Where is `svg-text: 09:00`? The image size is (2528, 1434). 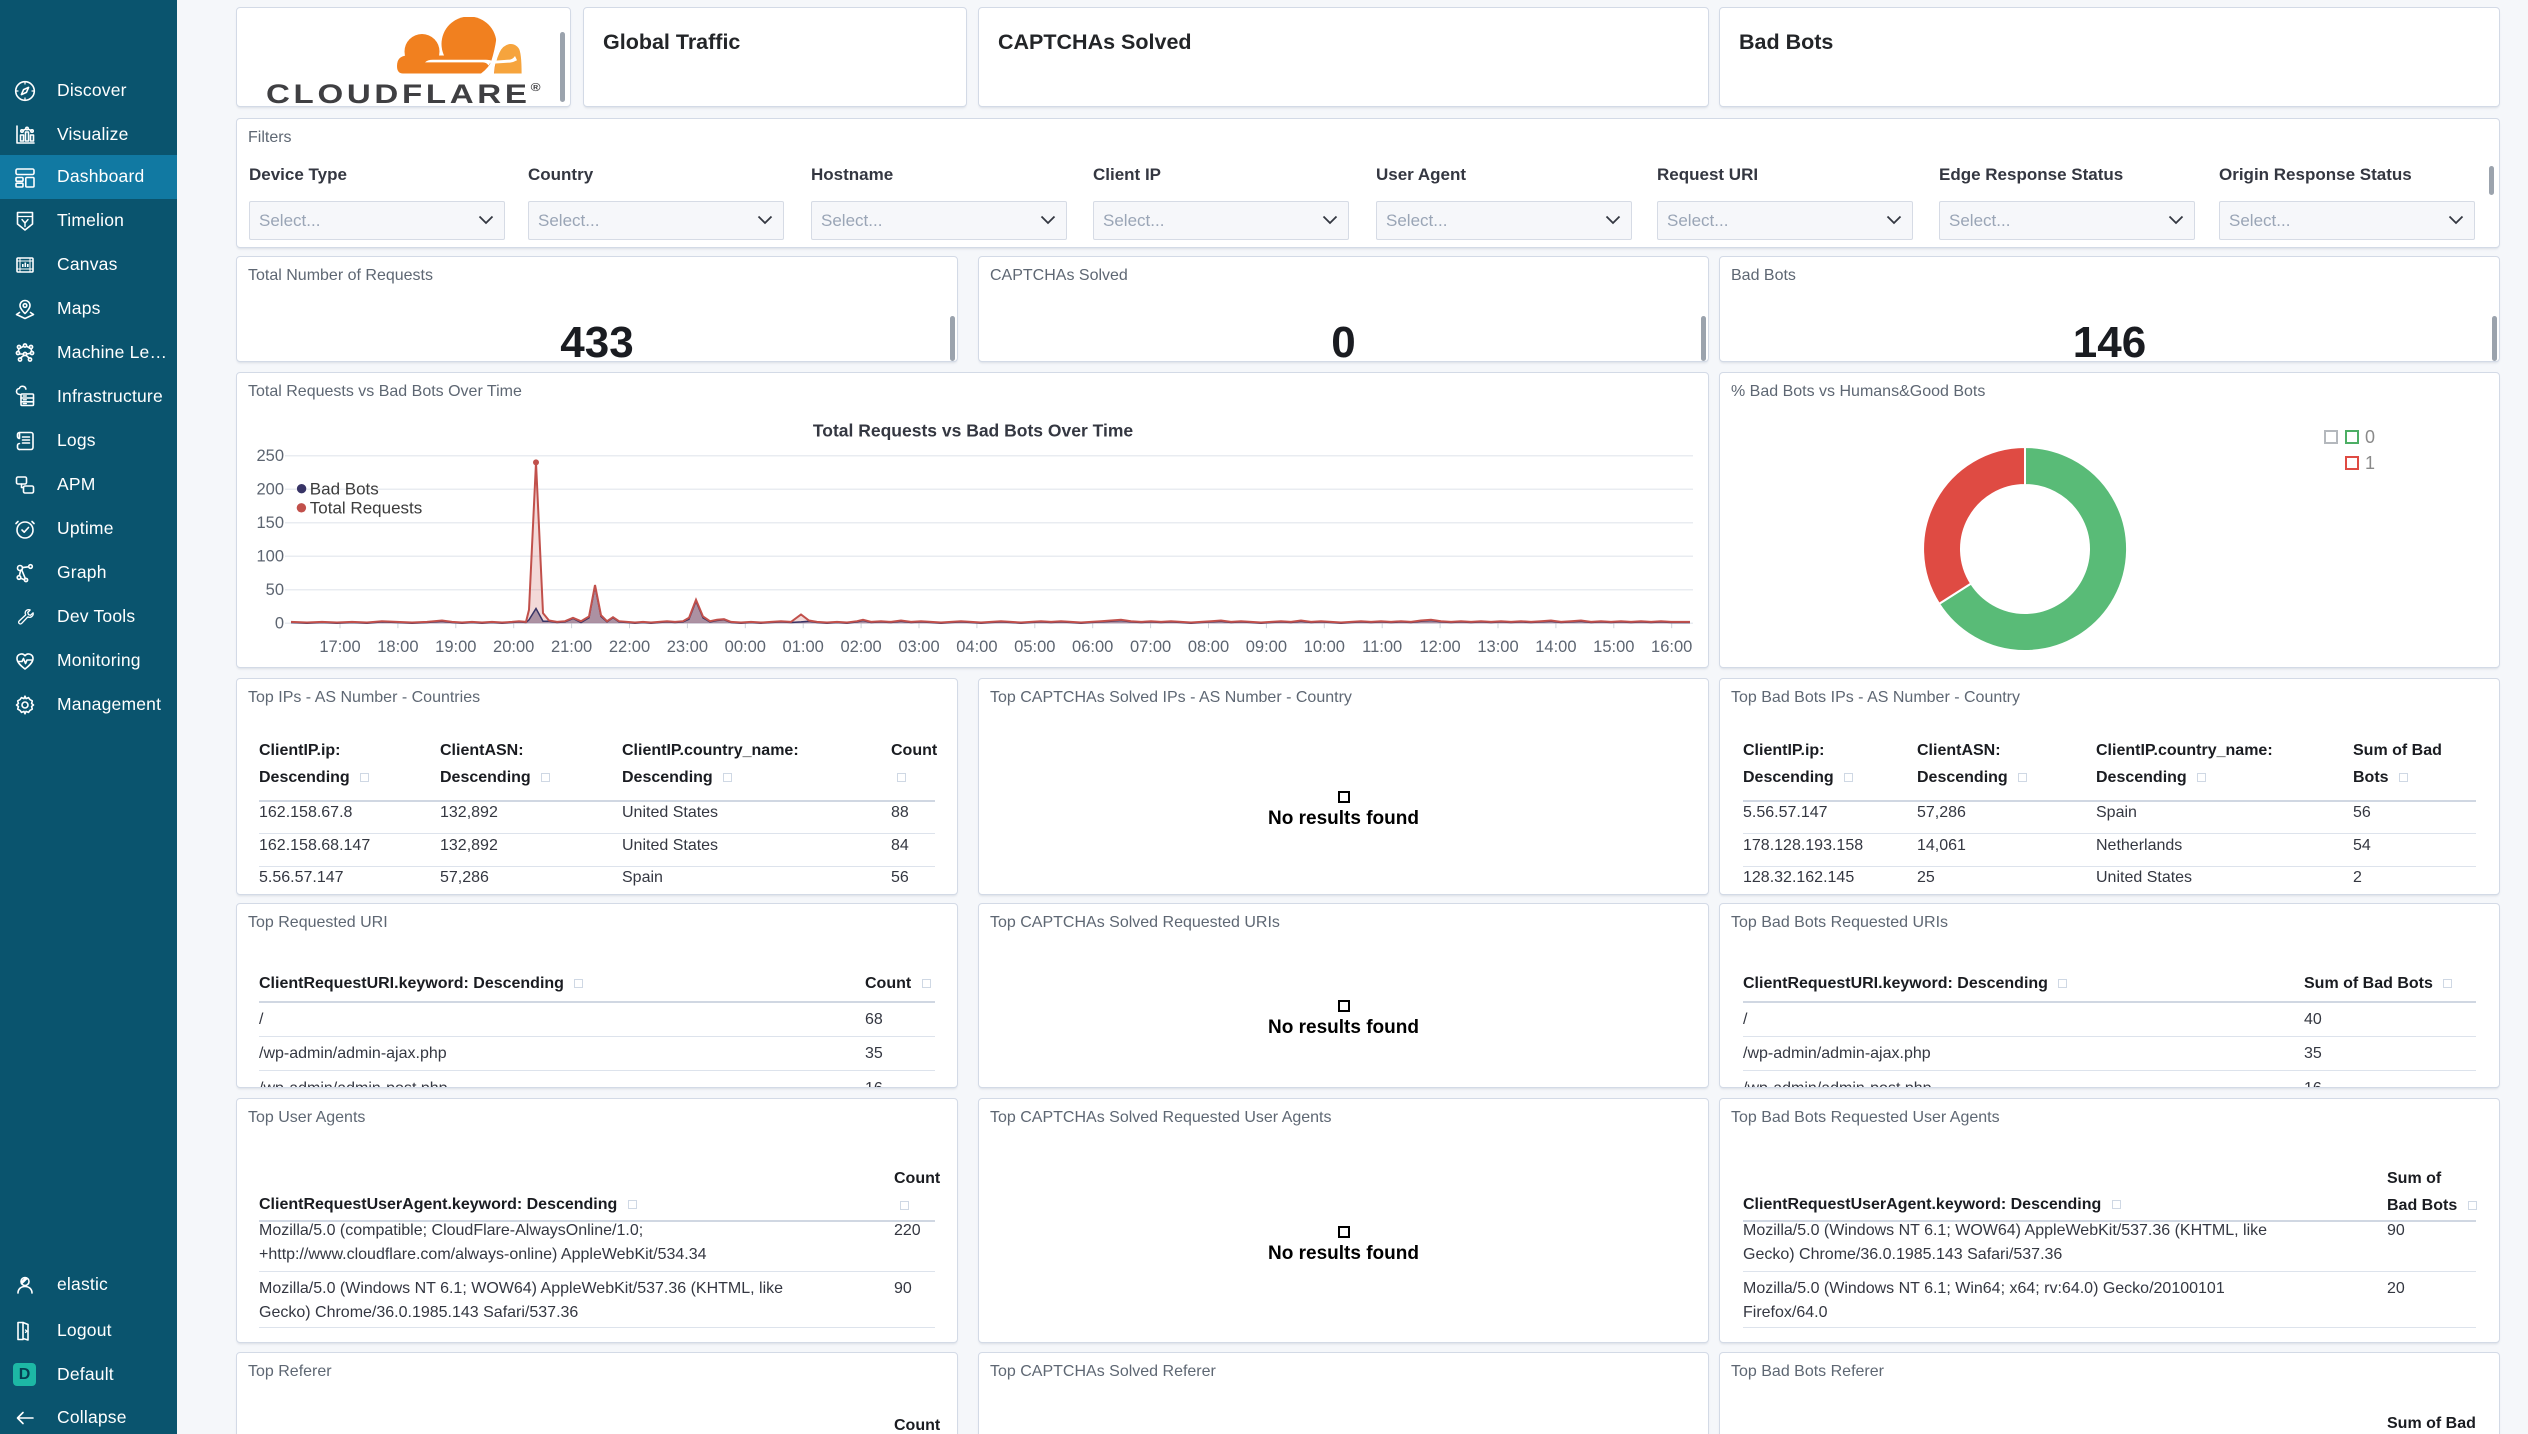
svg-text: 09:00 is located at coordinates (1266, 647).